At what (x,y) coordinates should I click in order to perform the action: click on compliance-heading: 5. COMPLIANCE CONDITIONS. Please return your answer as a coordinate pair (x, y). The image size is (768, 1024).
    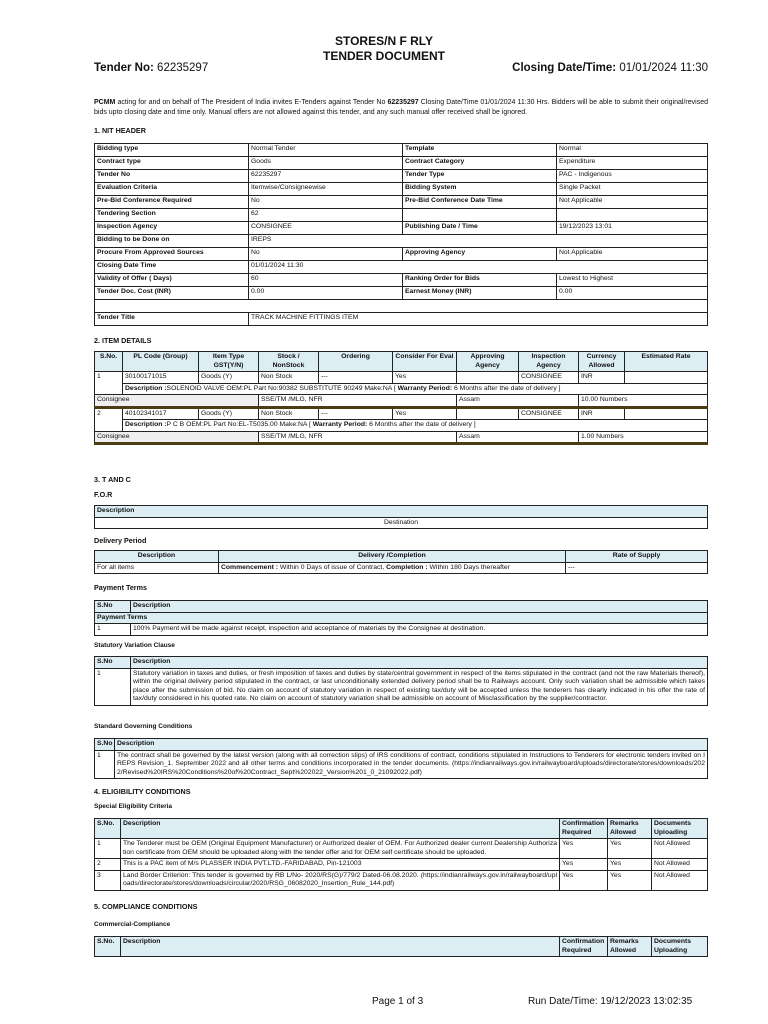
    Looking at the image, I should click on (146, 906).